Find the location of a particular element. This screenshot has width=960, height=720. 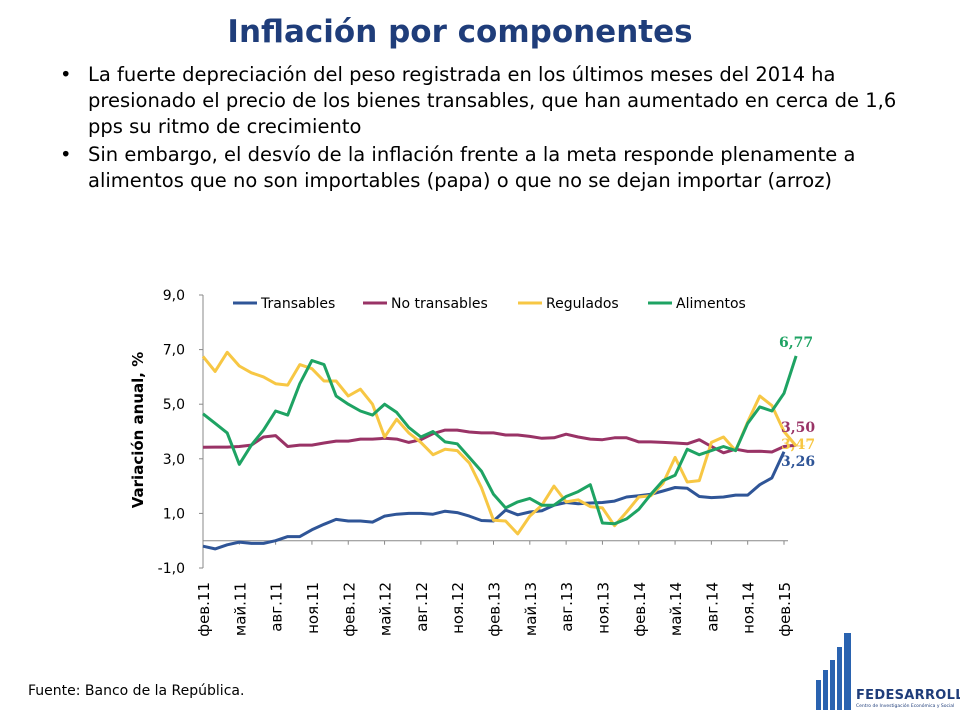

y-tick-label: 9,0 is located at coordinates (174, 296).